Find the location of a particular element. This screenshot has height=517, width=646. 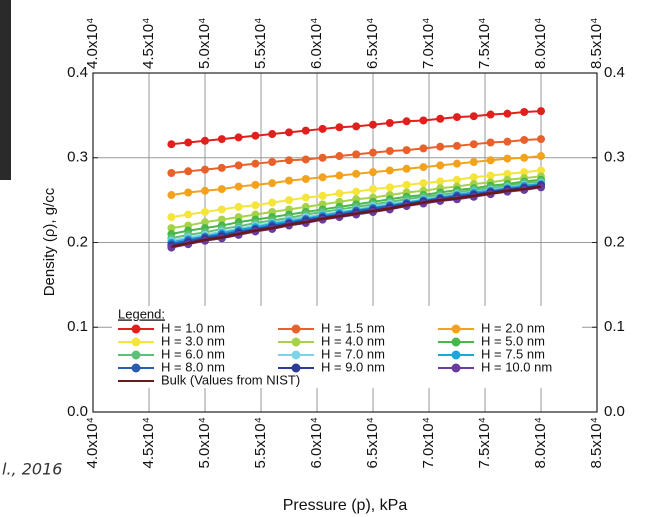

legend-label: H = 1.0 nm is located at coordinates (193, 327).